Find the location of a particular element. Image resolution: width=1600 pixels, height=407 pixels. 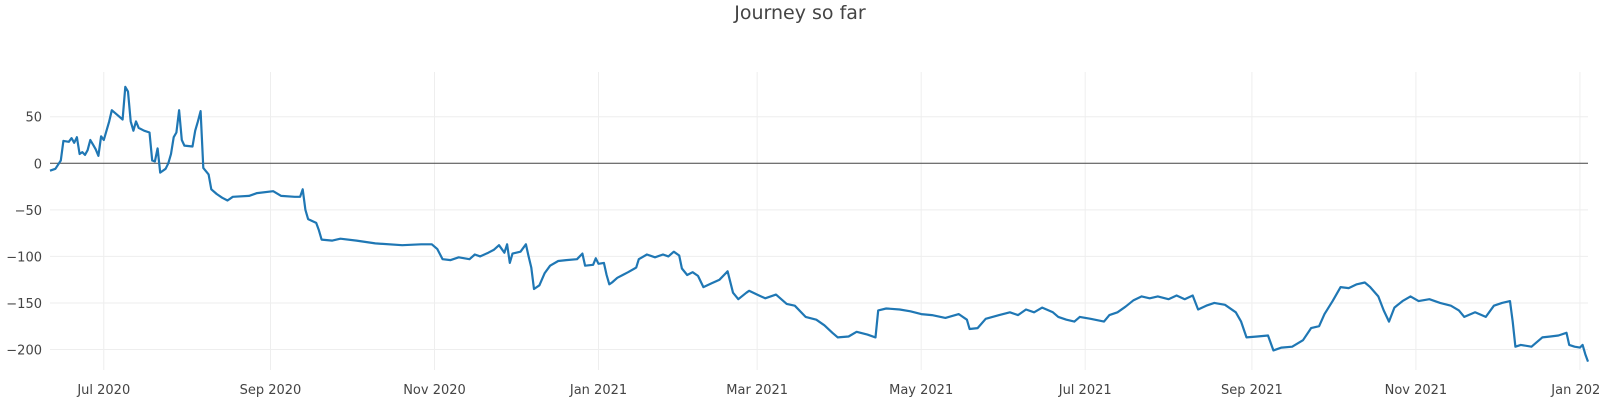

x-tick-label: Mar 2021 is located at coordinates (757, 390).